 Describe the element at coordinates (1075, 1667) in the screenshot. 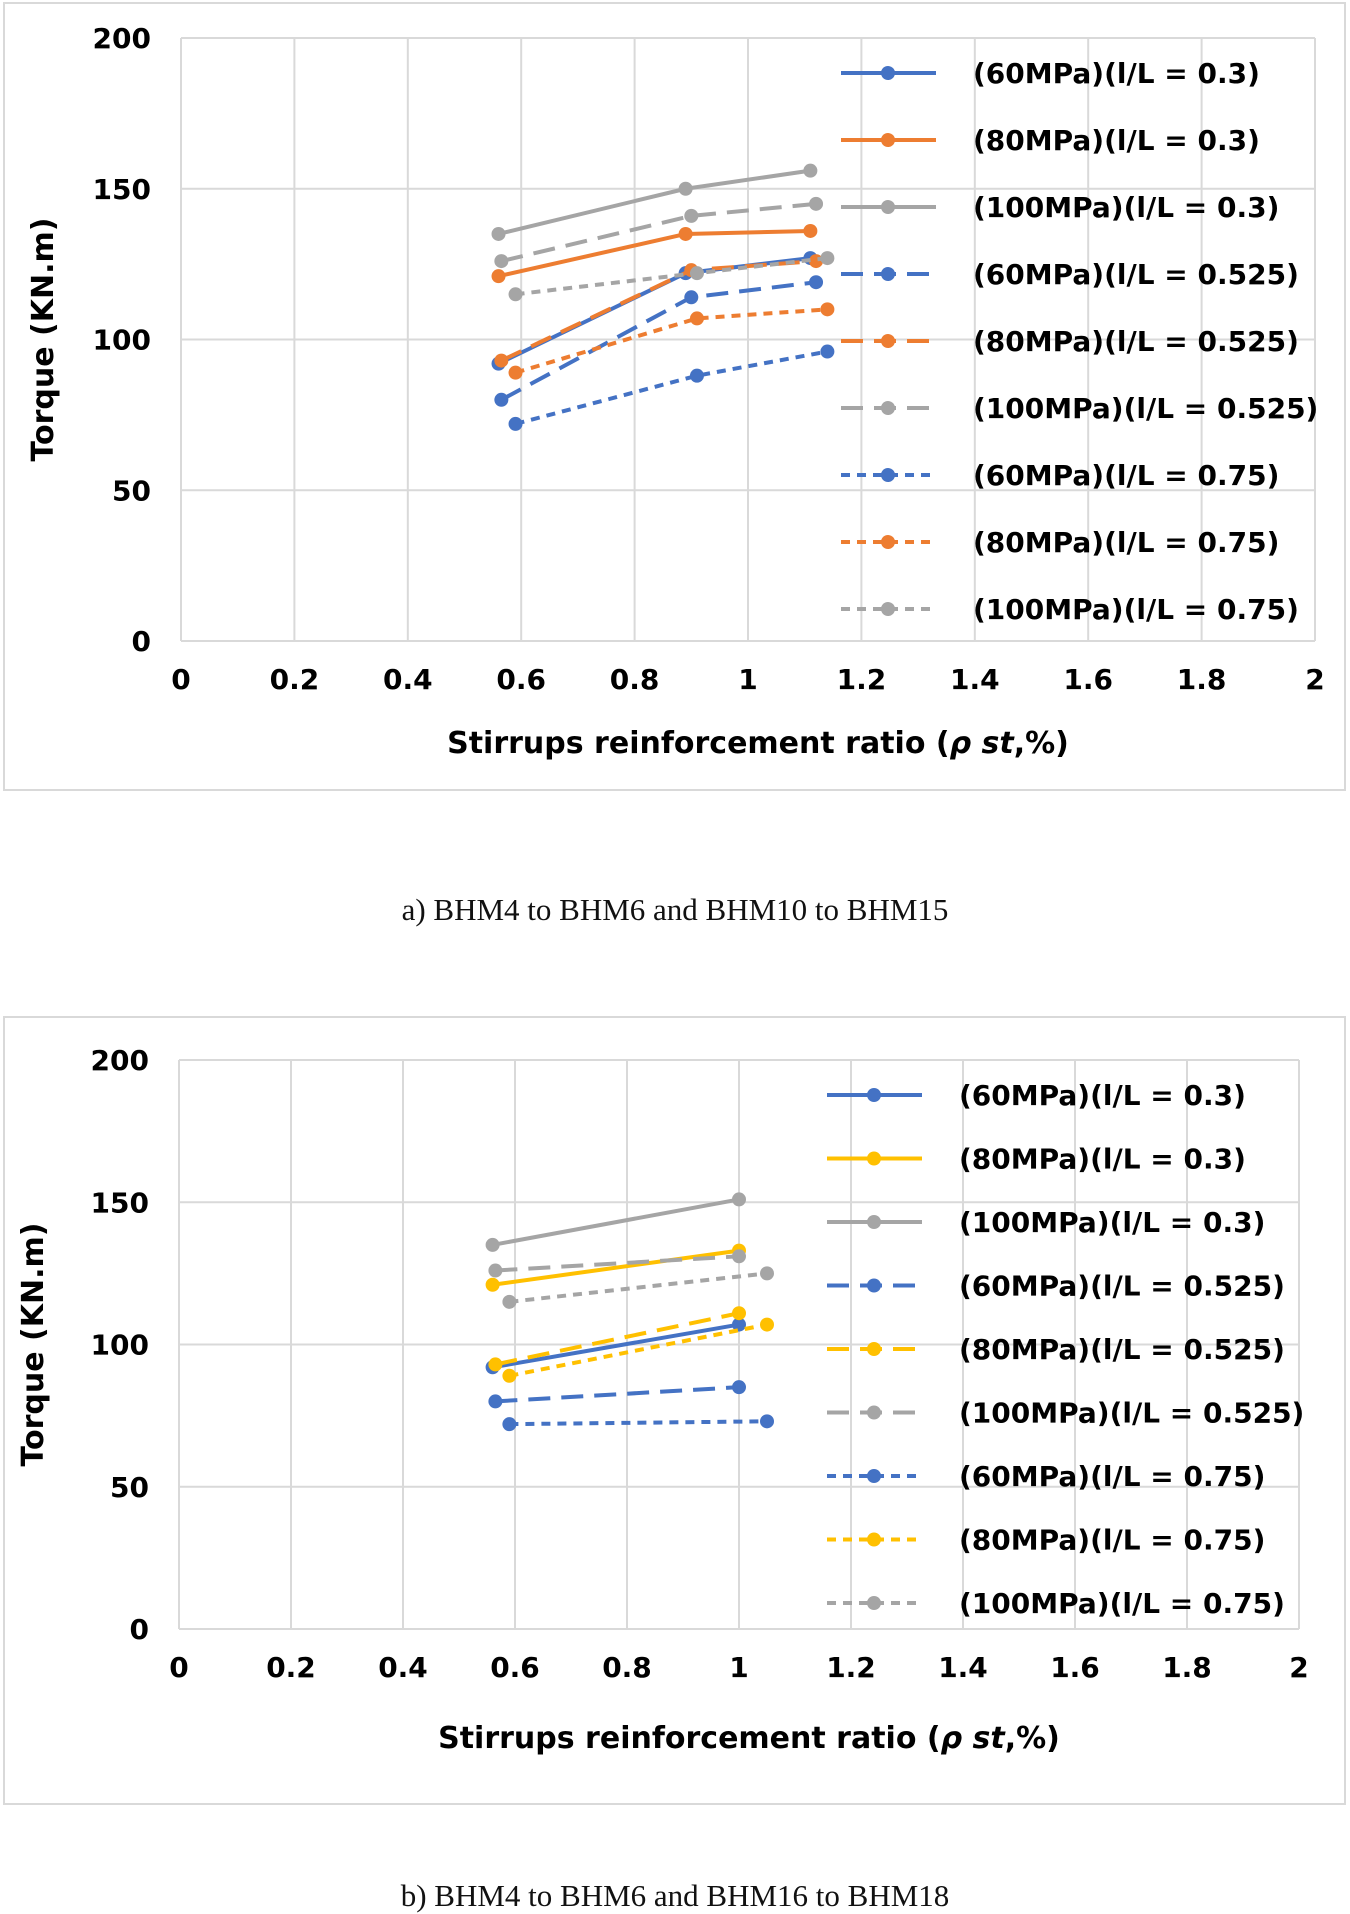

I see `chart-b-xtick-label: 1.6` at that location.